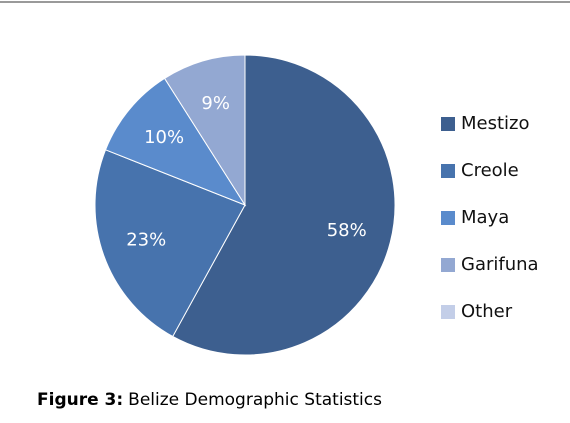  I want to click on caption-label: Figure 3:, so click(80, 400).